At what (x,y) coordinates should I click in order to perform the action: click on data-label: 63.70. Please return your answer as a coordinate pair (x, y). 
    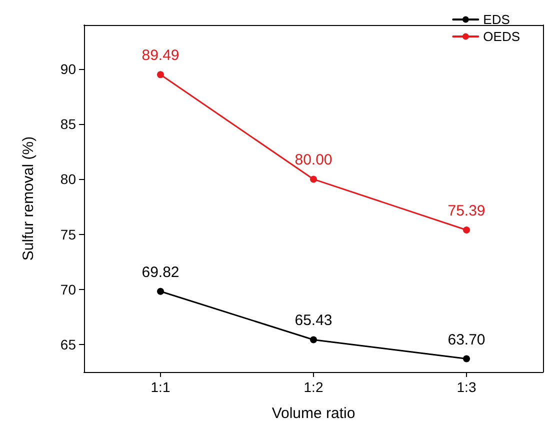
    Looking at the image, I should click on (467, 339).